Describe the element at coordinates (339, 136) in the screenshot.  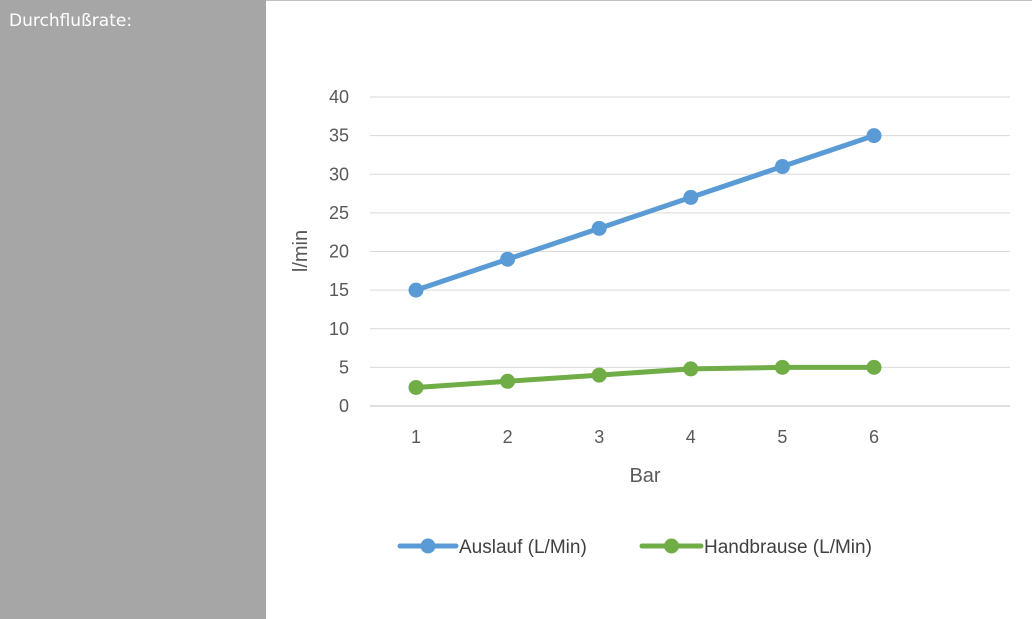
I see `y-tick-label: 35` at that location.